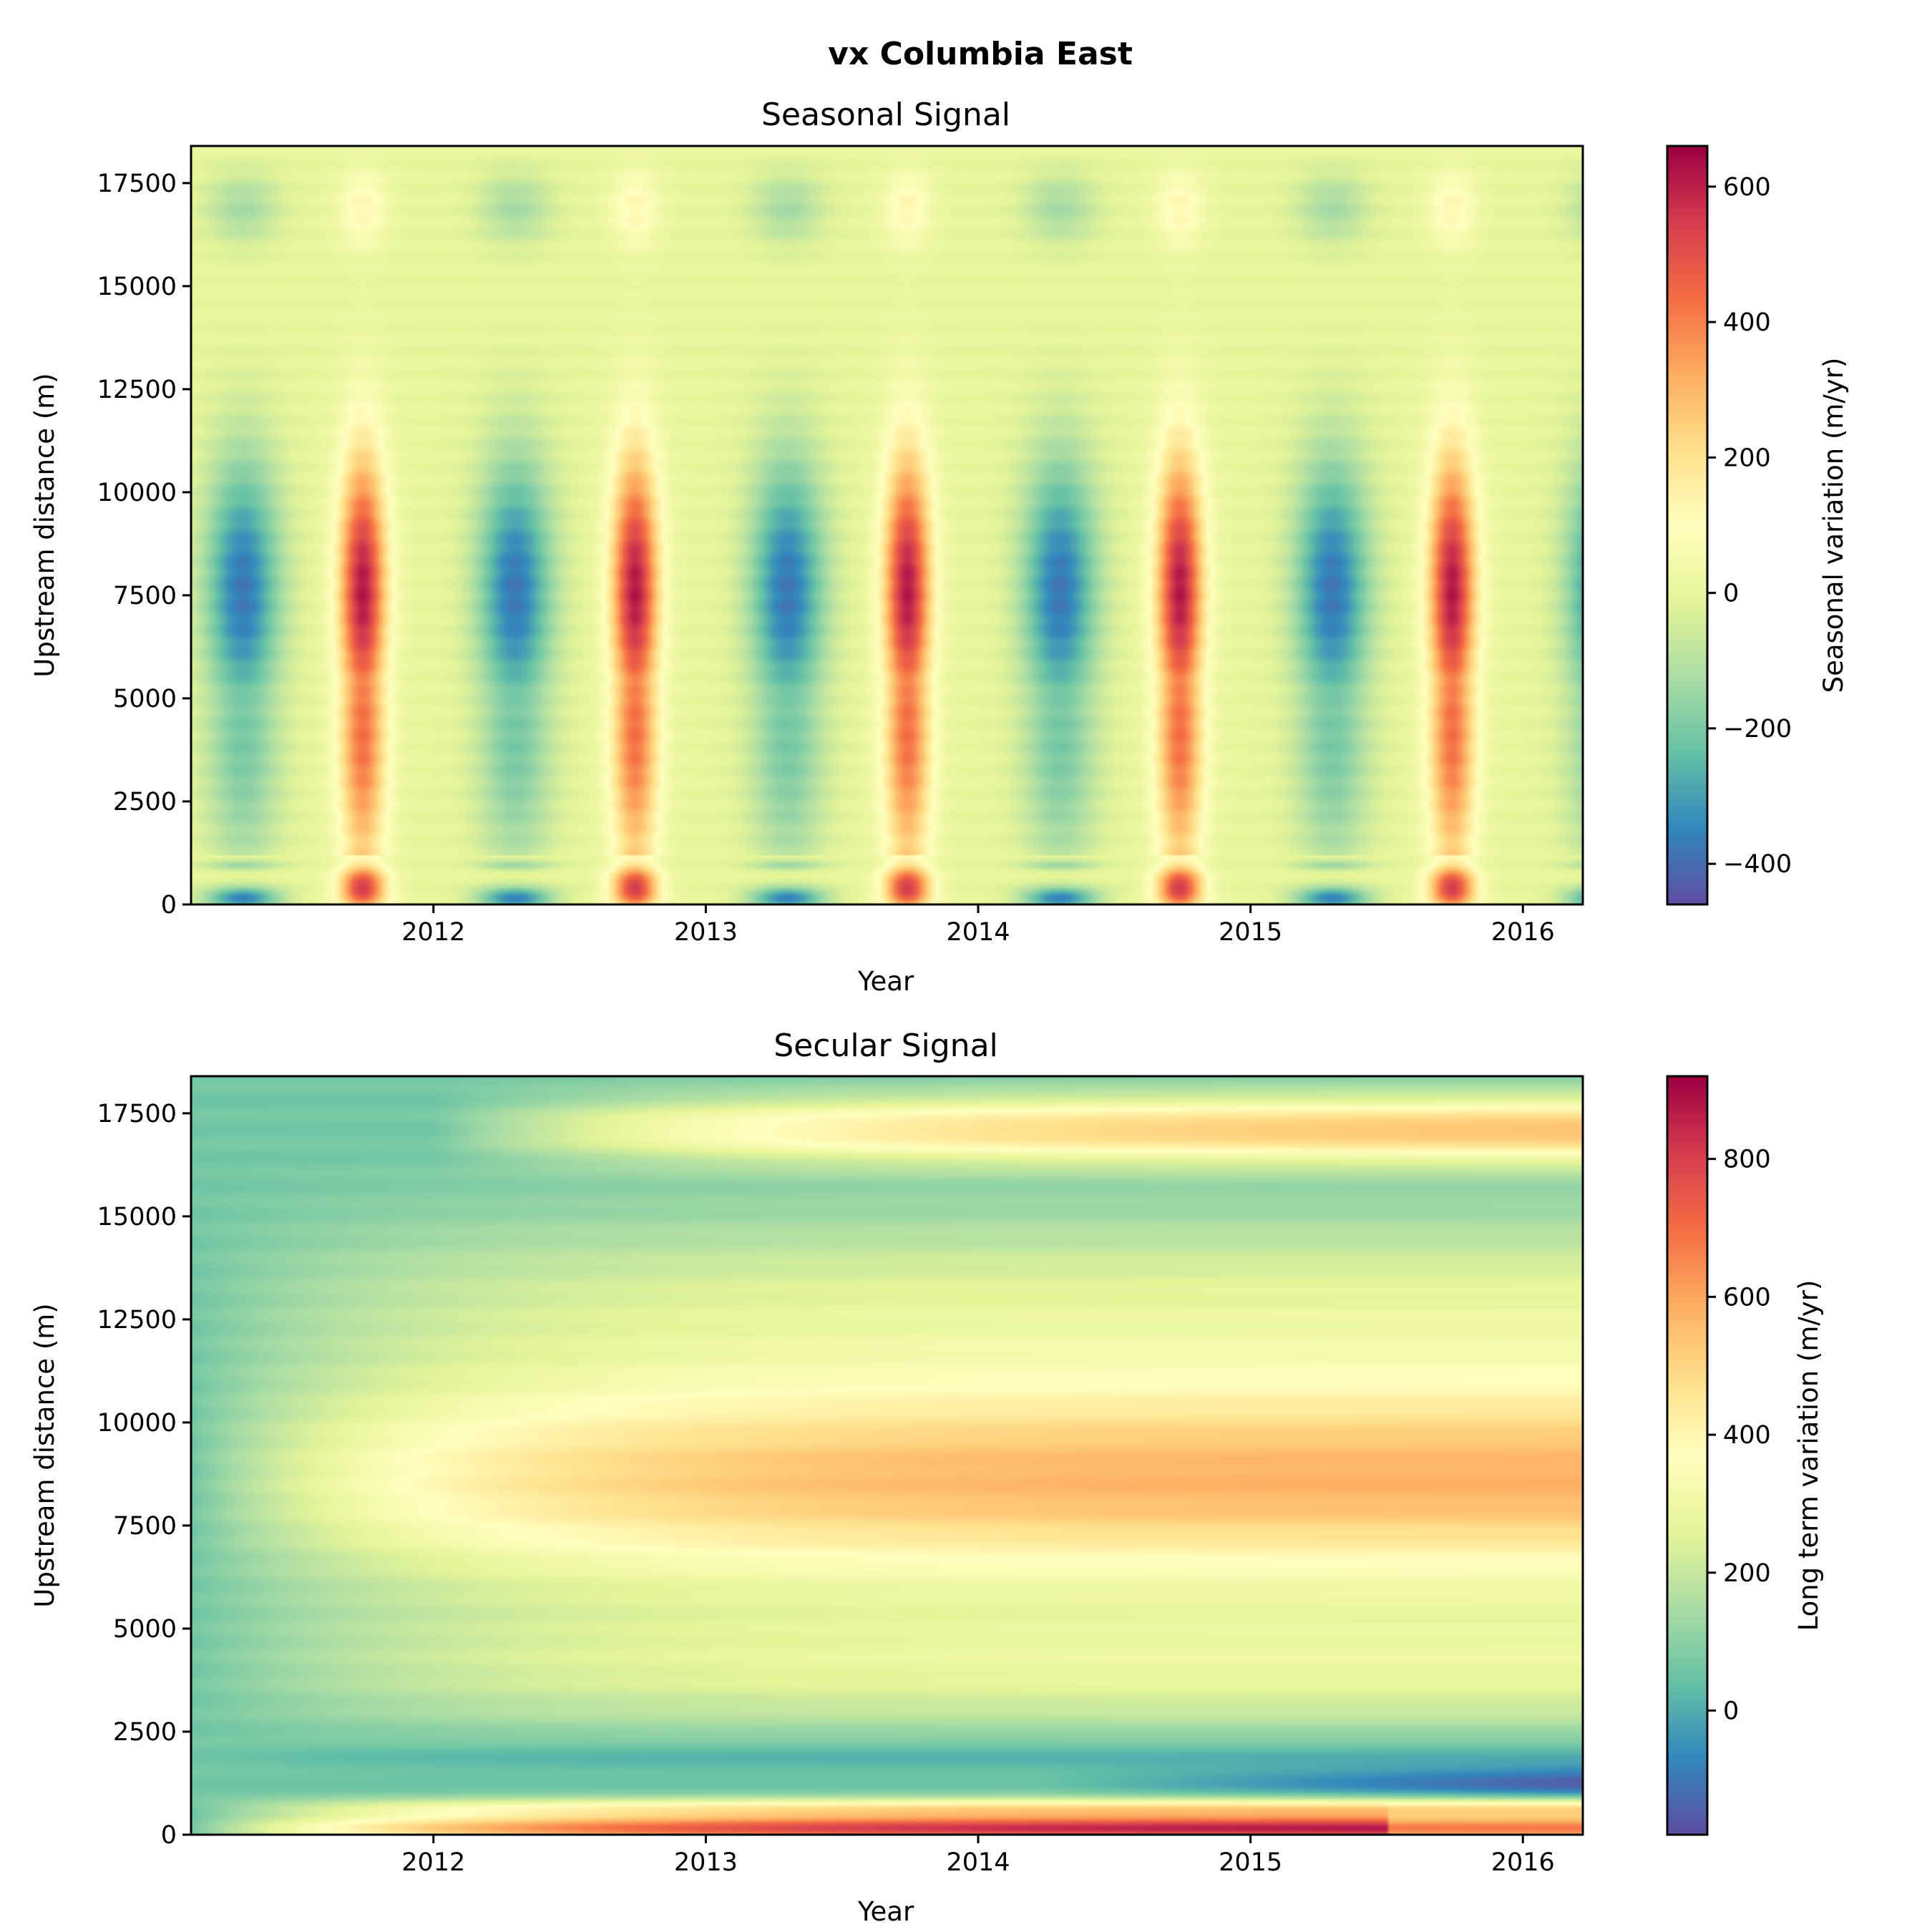 This screenshot has height=1932, width=1932. I want to click on secular-colorbar-frame, so click(1687, 1455).